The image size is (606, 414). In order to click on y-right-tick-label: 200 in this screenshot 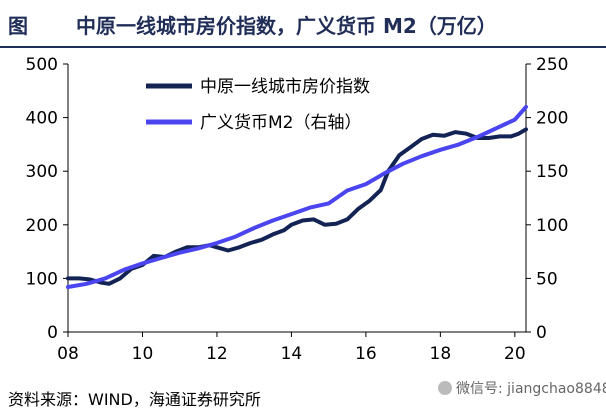, I will do `click(552, 119)`.